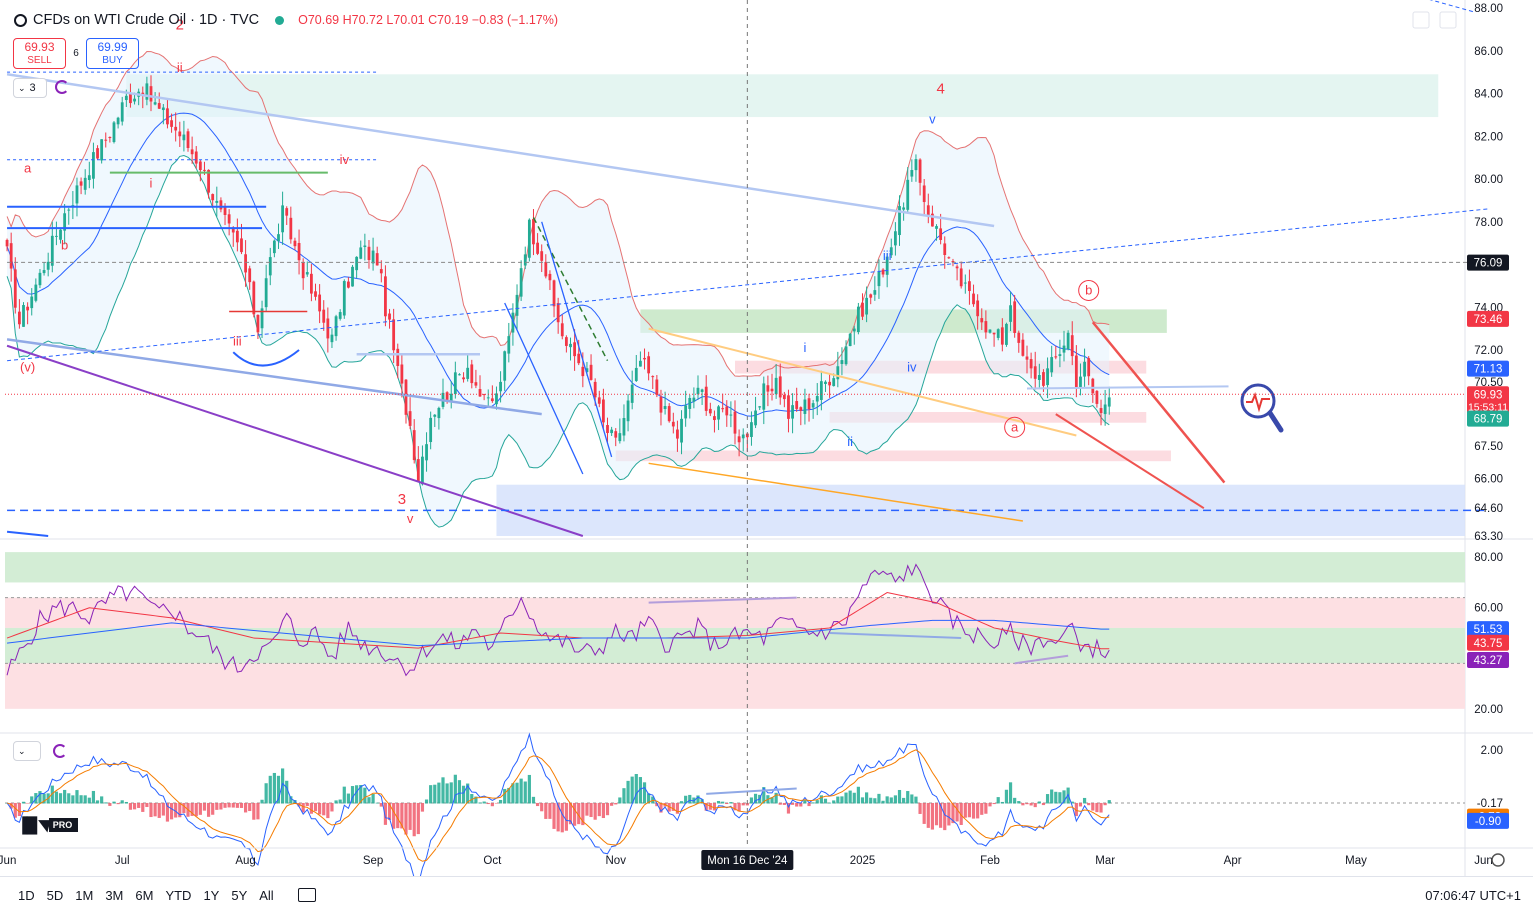 The width and height of the screenshot is (1533, 913). What do you see at coordinates (577, 339) in the screenshot?
I see `trend-line` at bounding box center [577, 339].